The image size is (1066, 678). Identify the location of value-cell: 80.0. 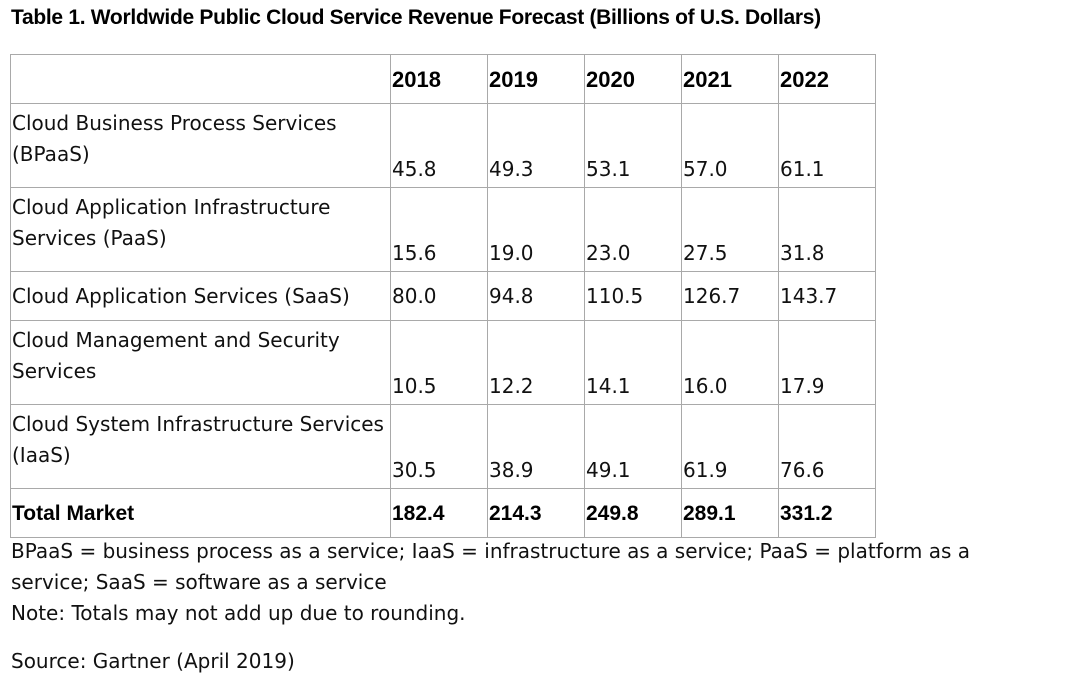
(439, 296).